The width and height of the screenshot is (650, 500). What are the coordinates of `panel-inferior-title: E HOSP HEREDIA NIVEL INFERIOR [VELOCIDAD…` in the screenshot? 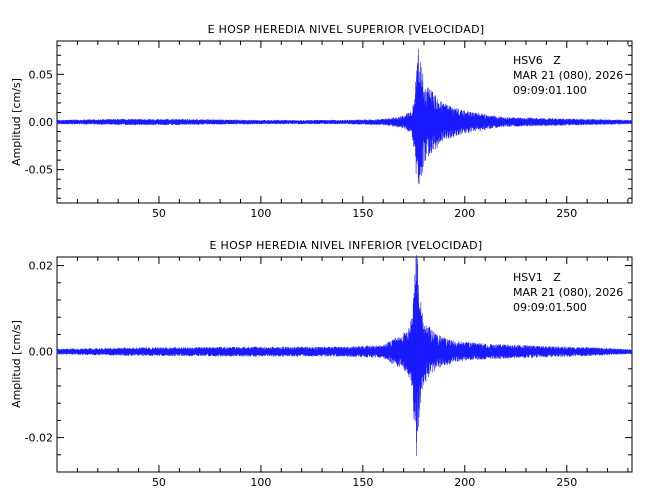 It's located at (346, 245).